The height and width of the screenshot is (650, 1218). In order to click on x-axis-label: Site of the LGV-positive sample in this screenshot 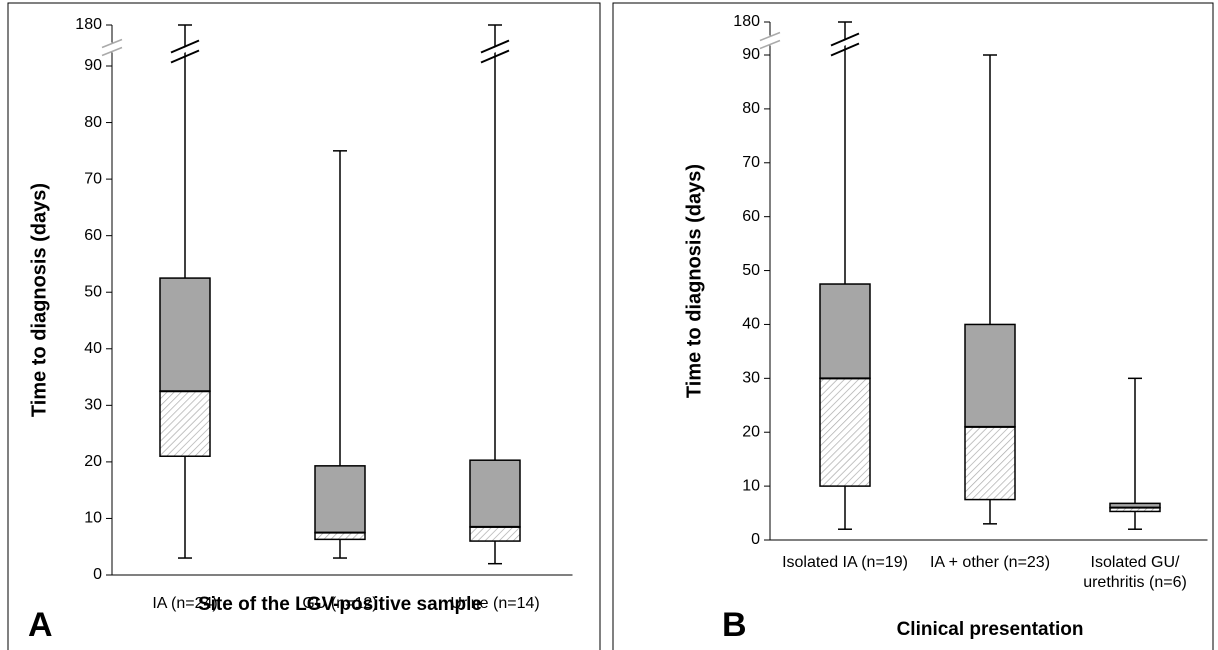, I will do `click(340, 604)`.